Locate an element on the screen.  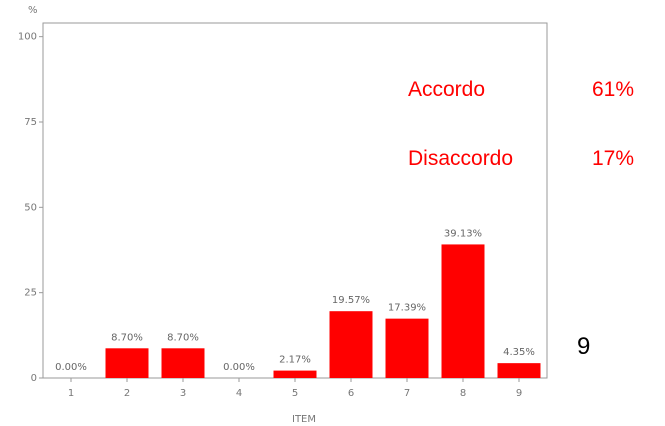
data-label: 39.13% is located at coordinates (463, 233).